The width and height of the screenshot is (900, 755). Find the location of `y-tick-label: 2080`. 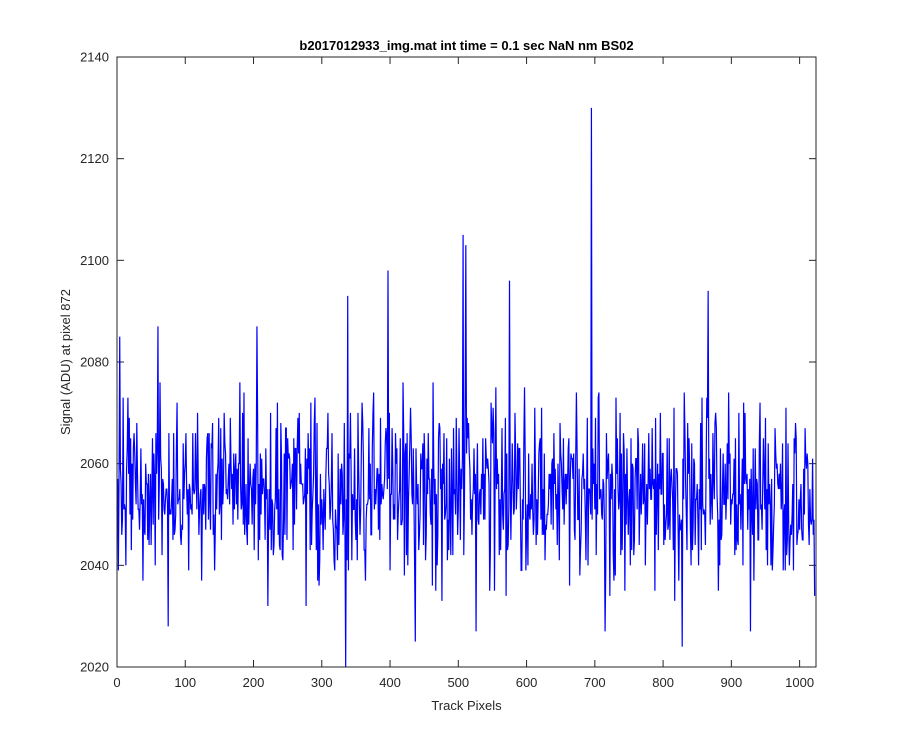

y-tick-label: 2080 is located at coordinates (94, 362).